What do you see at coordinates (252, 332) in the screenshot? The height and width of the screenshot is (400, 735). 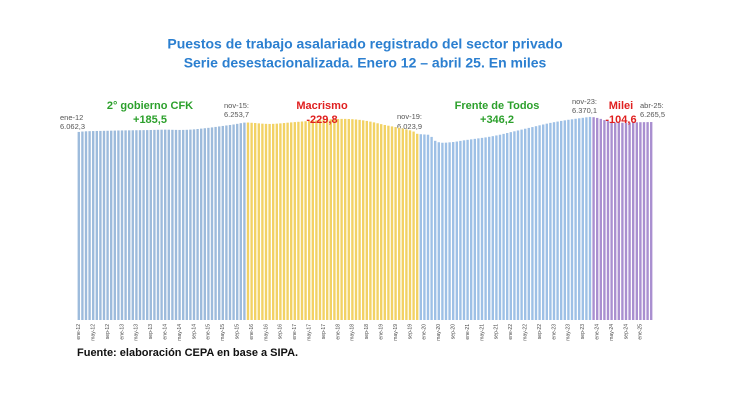 I see `x-tick-label: ene-16` at bounding box center [252, 332].